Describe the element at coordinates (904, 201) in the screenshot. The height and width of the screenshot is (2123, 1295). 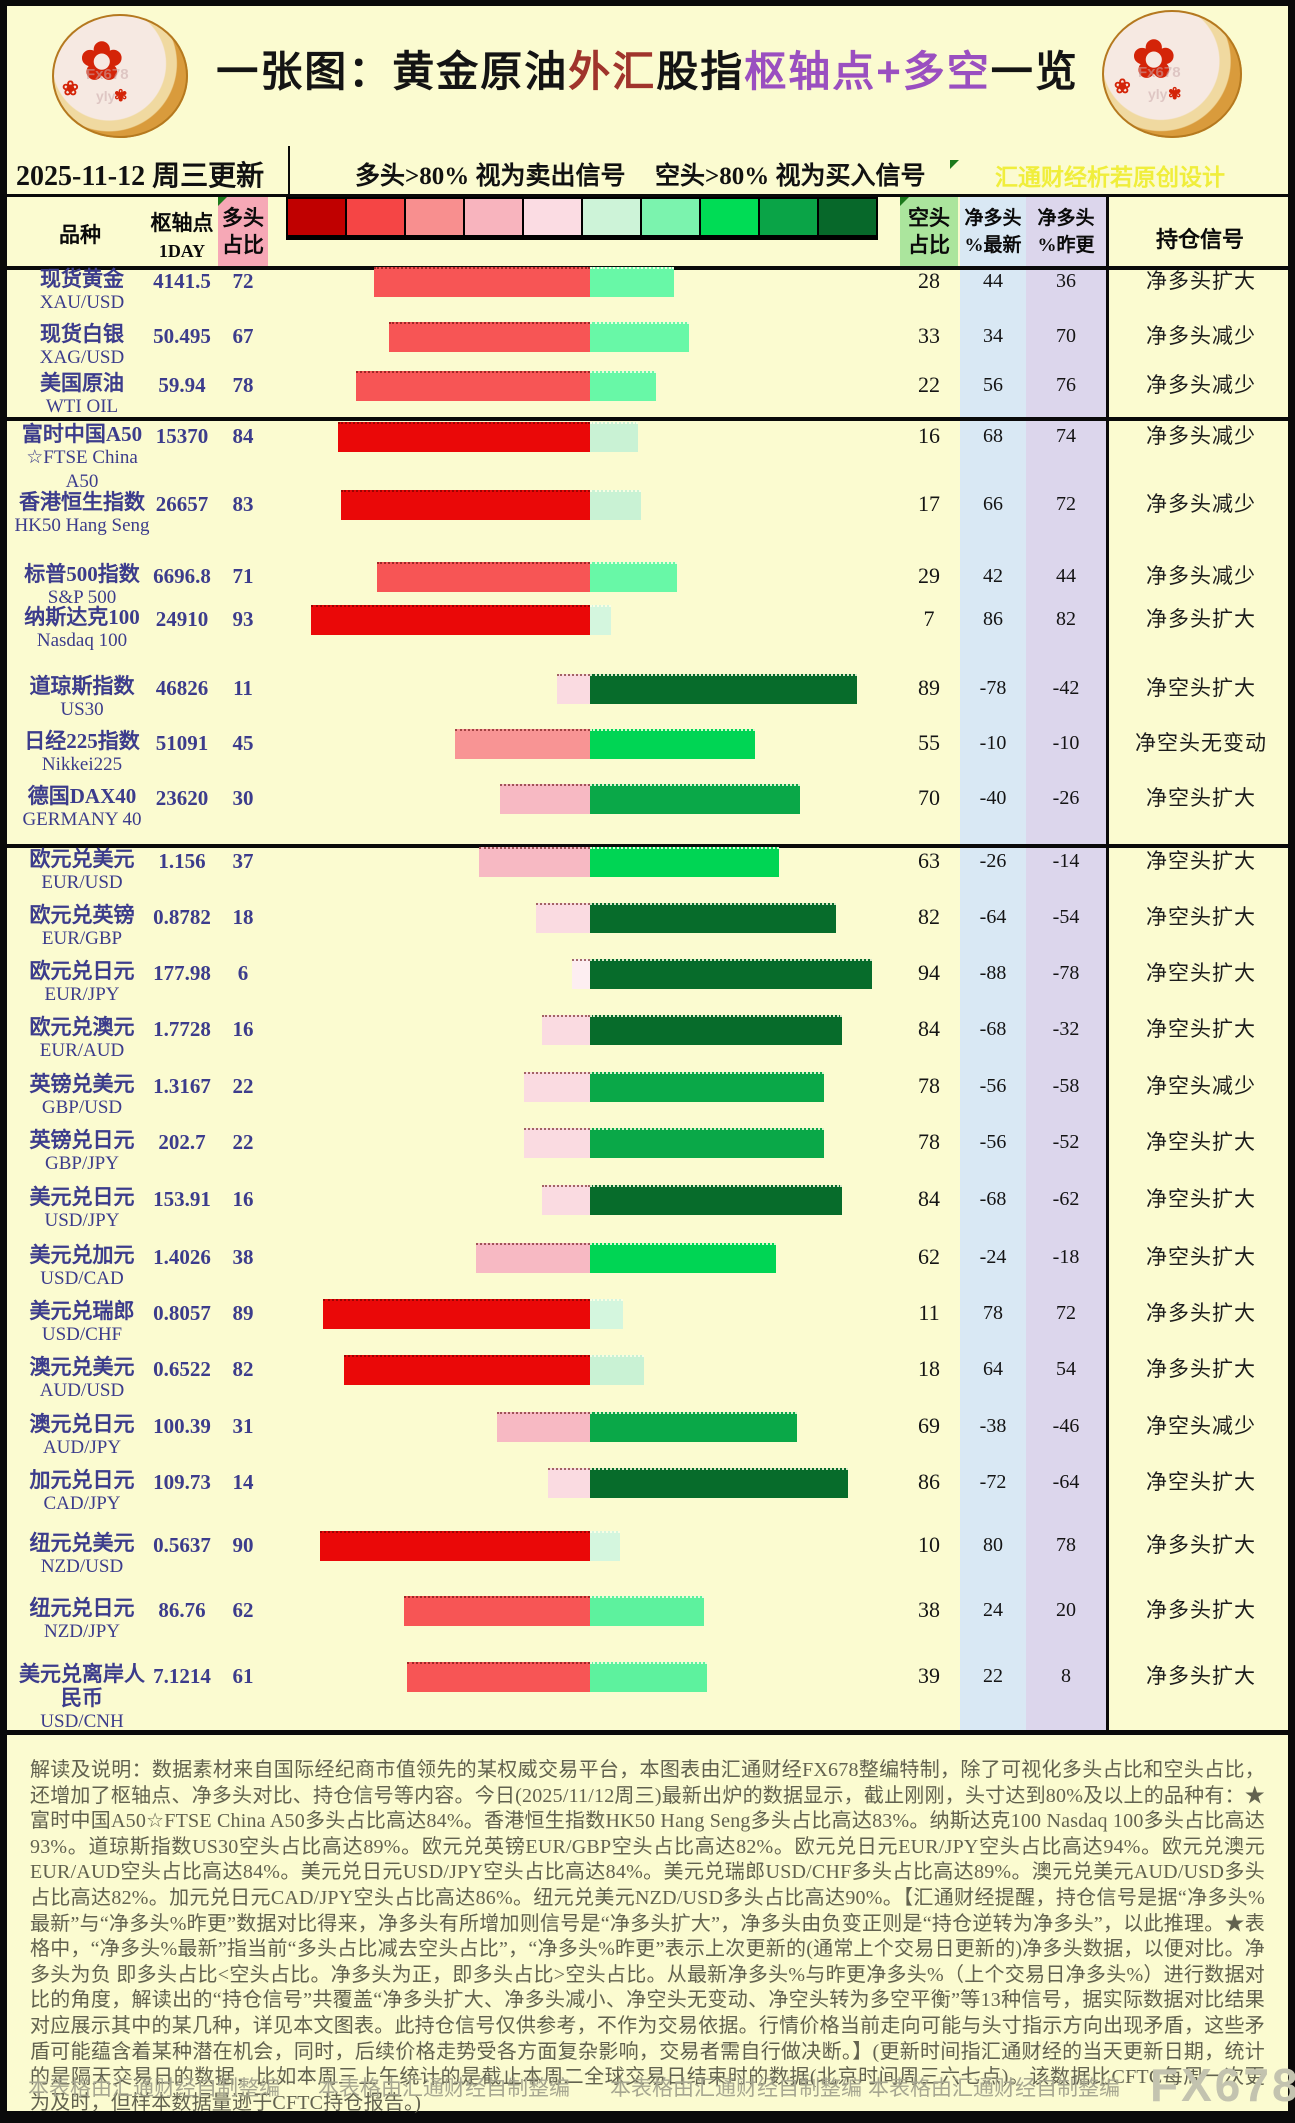
I see `comment-marker` at that location.